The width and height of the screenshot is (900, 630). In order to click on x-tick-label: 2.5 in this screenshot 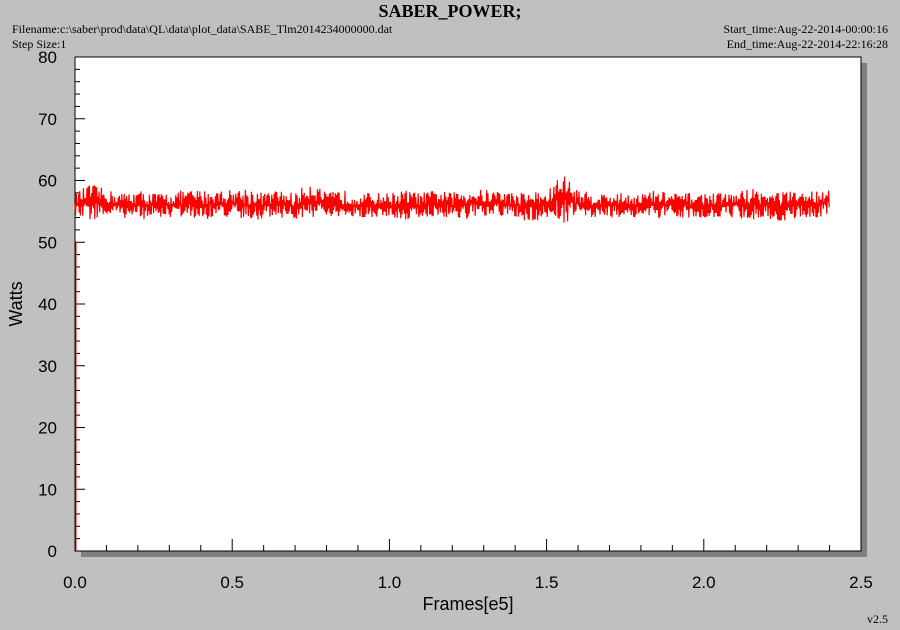, I will do `click(861, 582)`.